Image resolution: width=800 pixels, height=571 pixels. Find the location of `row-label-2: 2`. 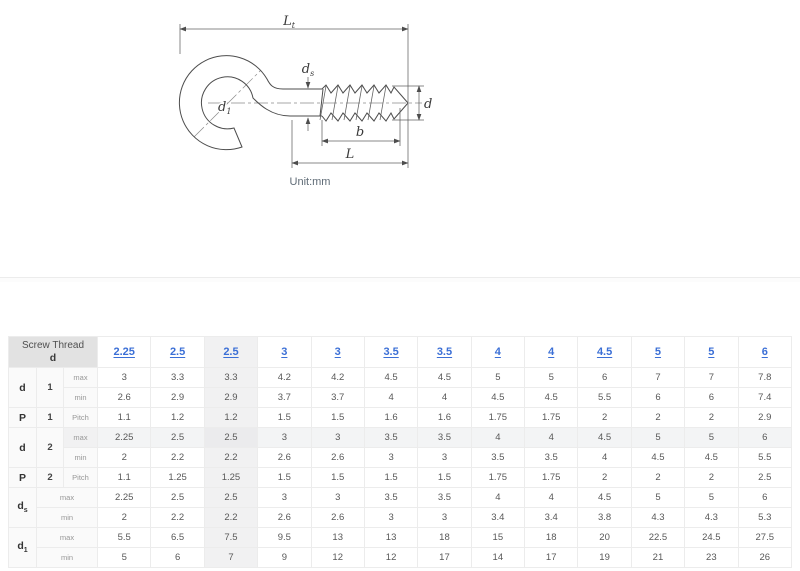

row-label-2: 2 is located at coordinates (50, 447).